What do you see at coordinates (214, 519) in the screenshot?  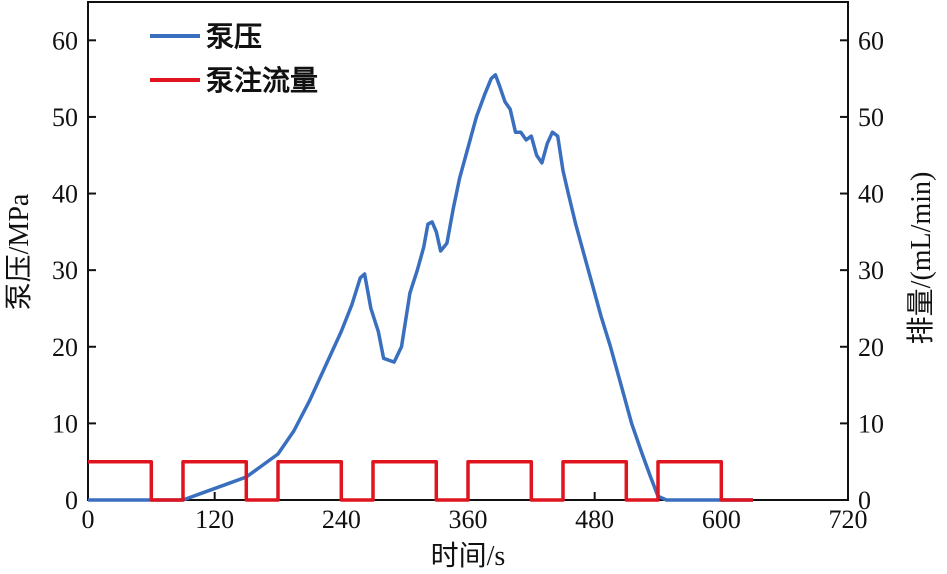 I see `x-tick-label: 120` at bounding box center [214, 519].